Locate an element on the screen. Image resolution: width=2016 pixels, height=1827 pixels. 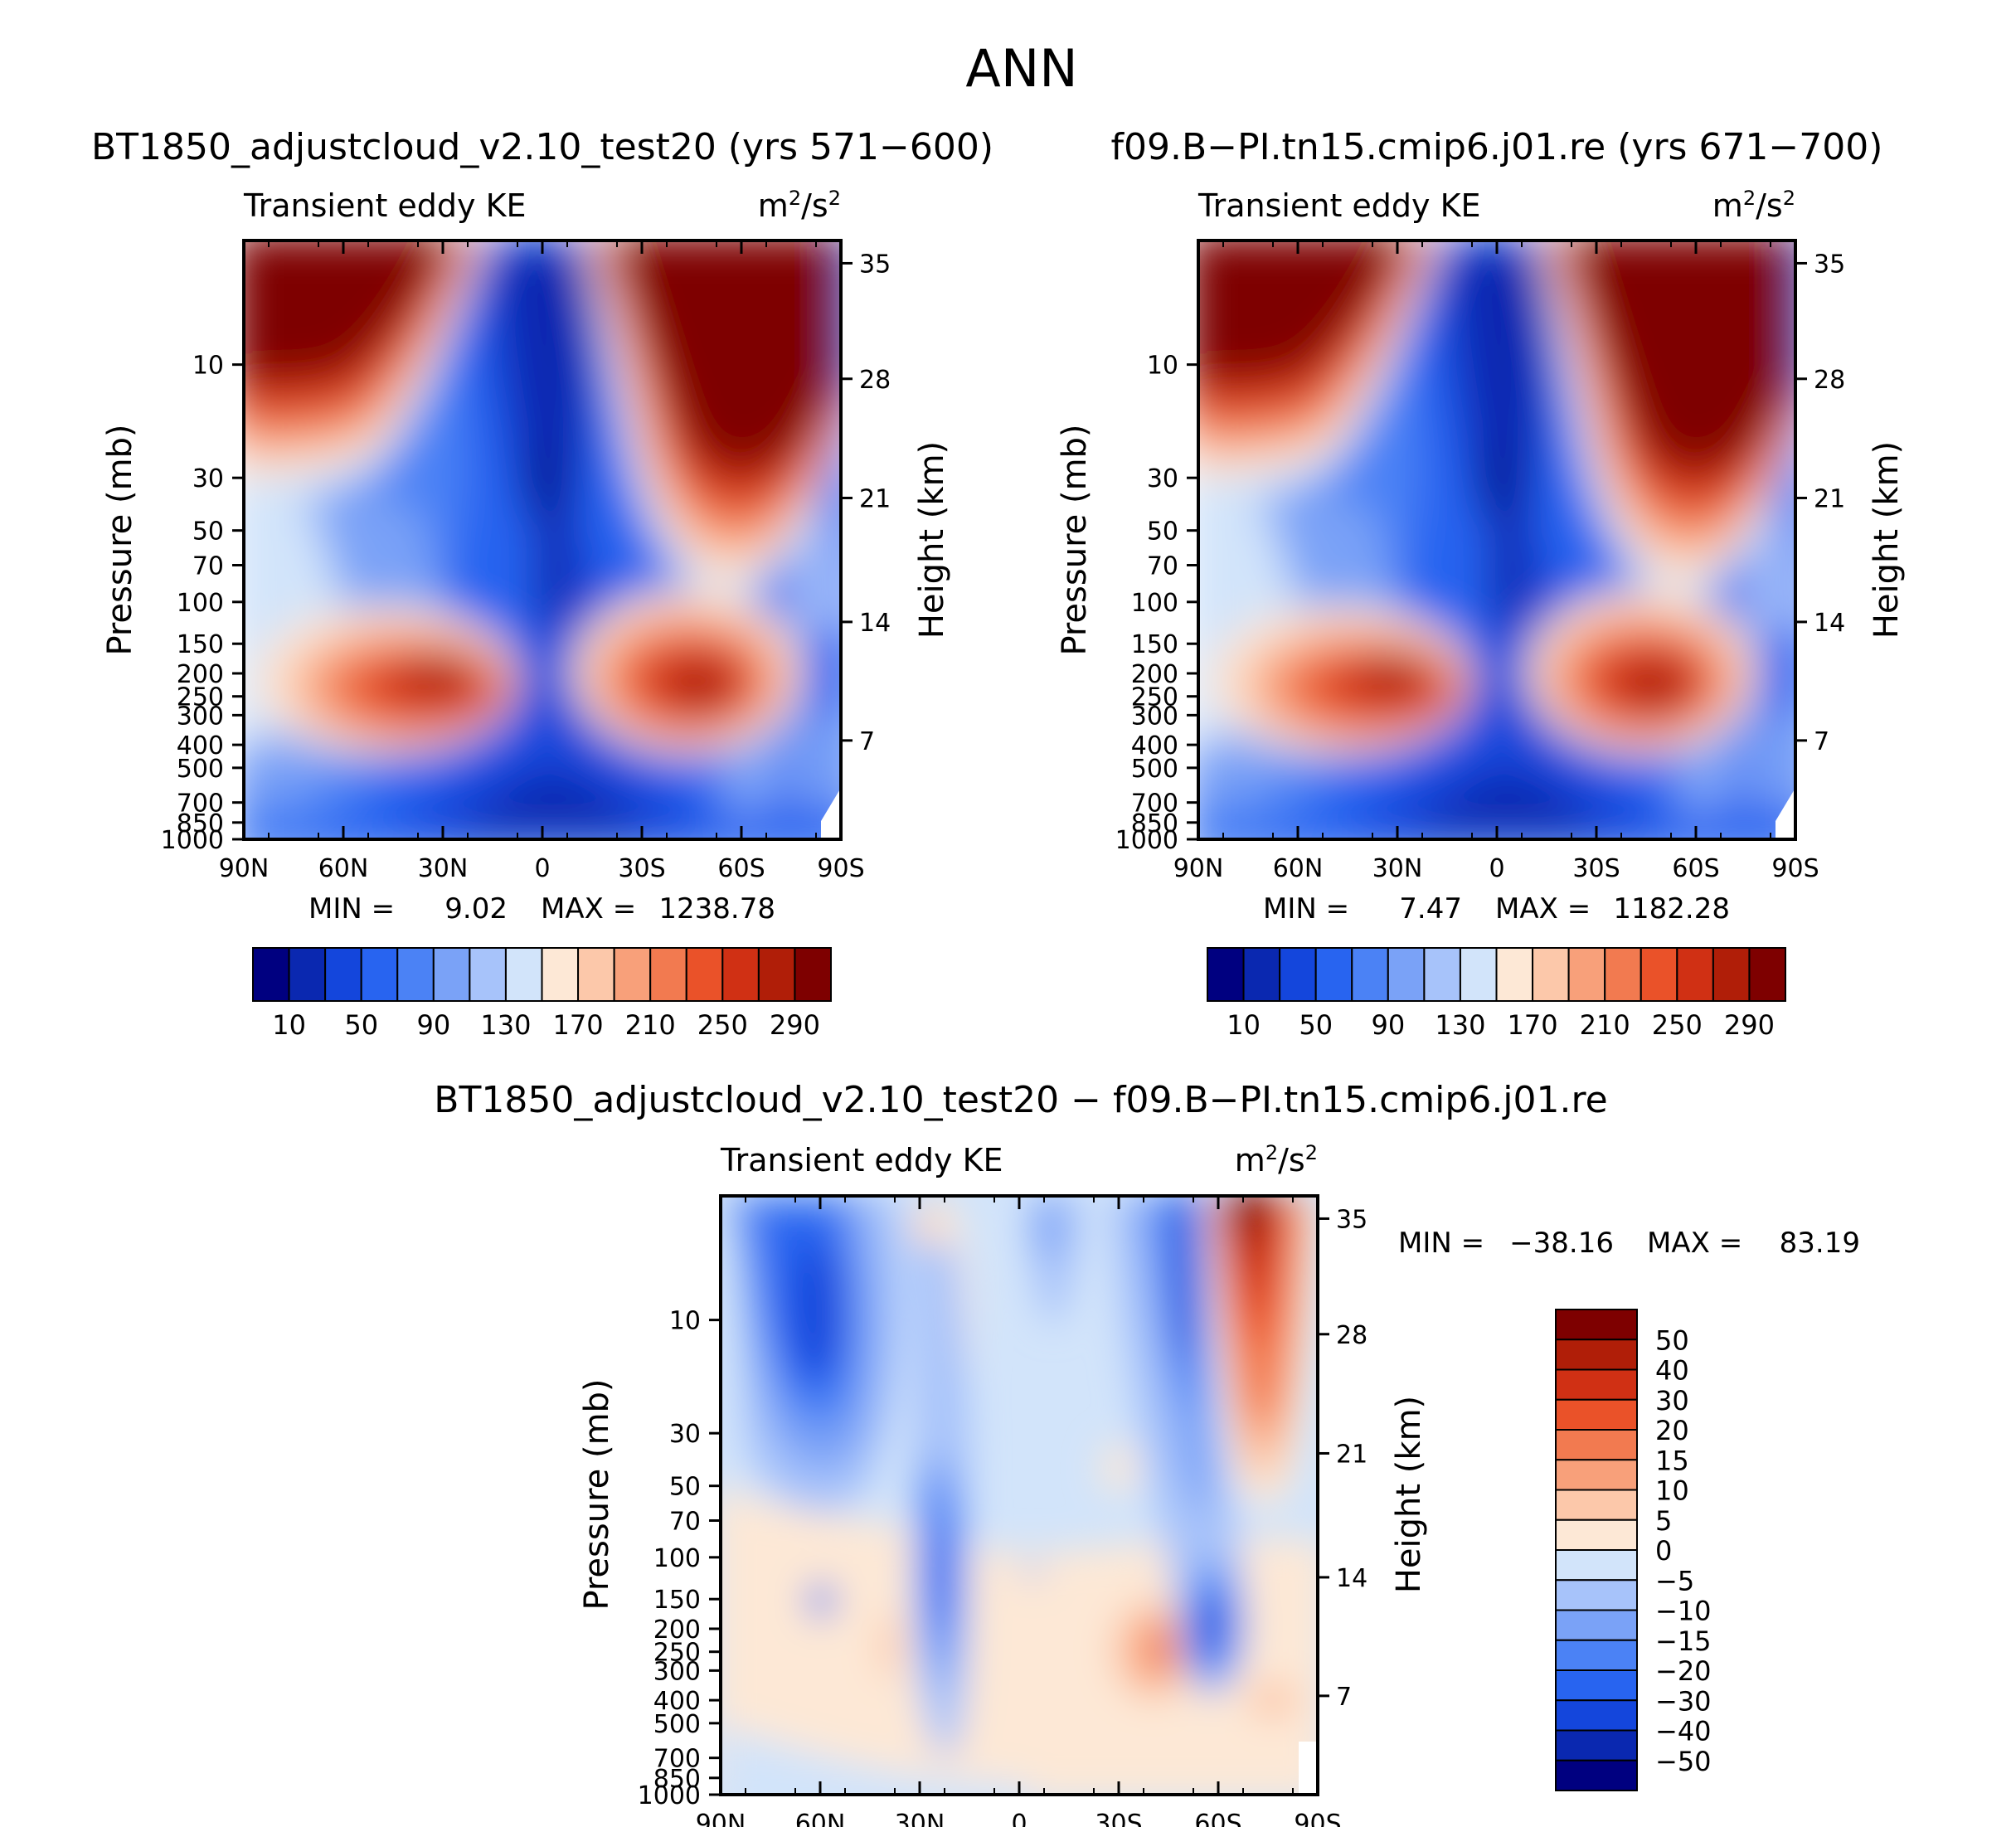
ke-field-shapes is located at coordinates (542, 540).